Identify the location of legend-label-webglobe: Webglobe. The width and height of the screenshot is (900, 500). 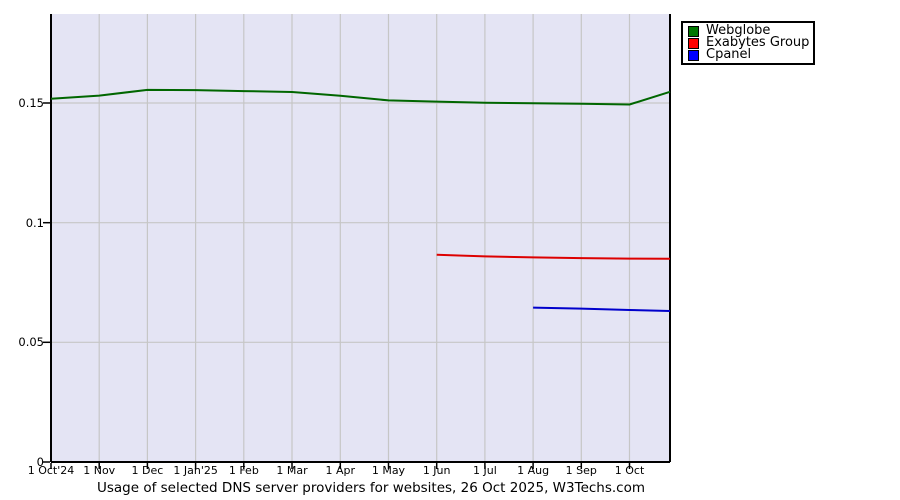
(738, 30).